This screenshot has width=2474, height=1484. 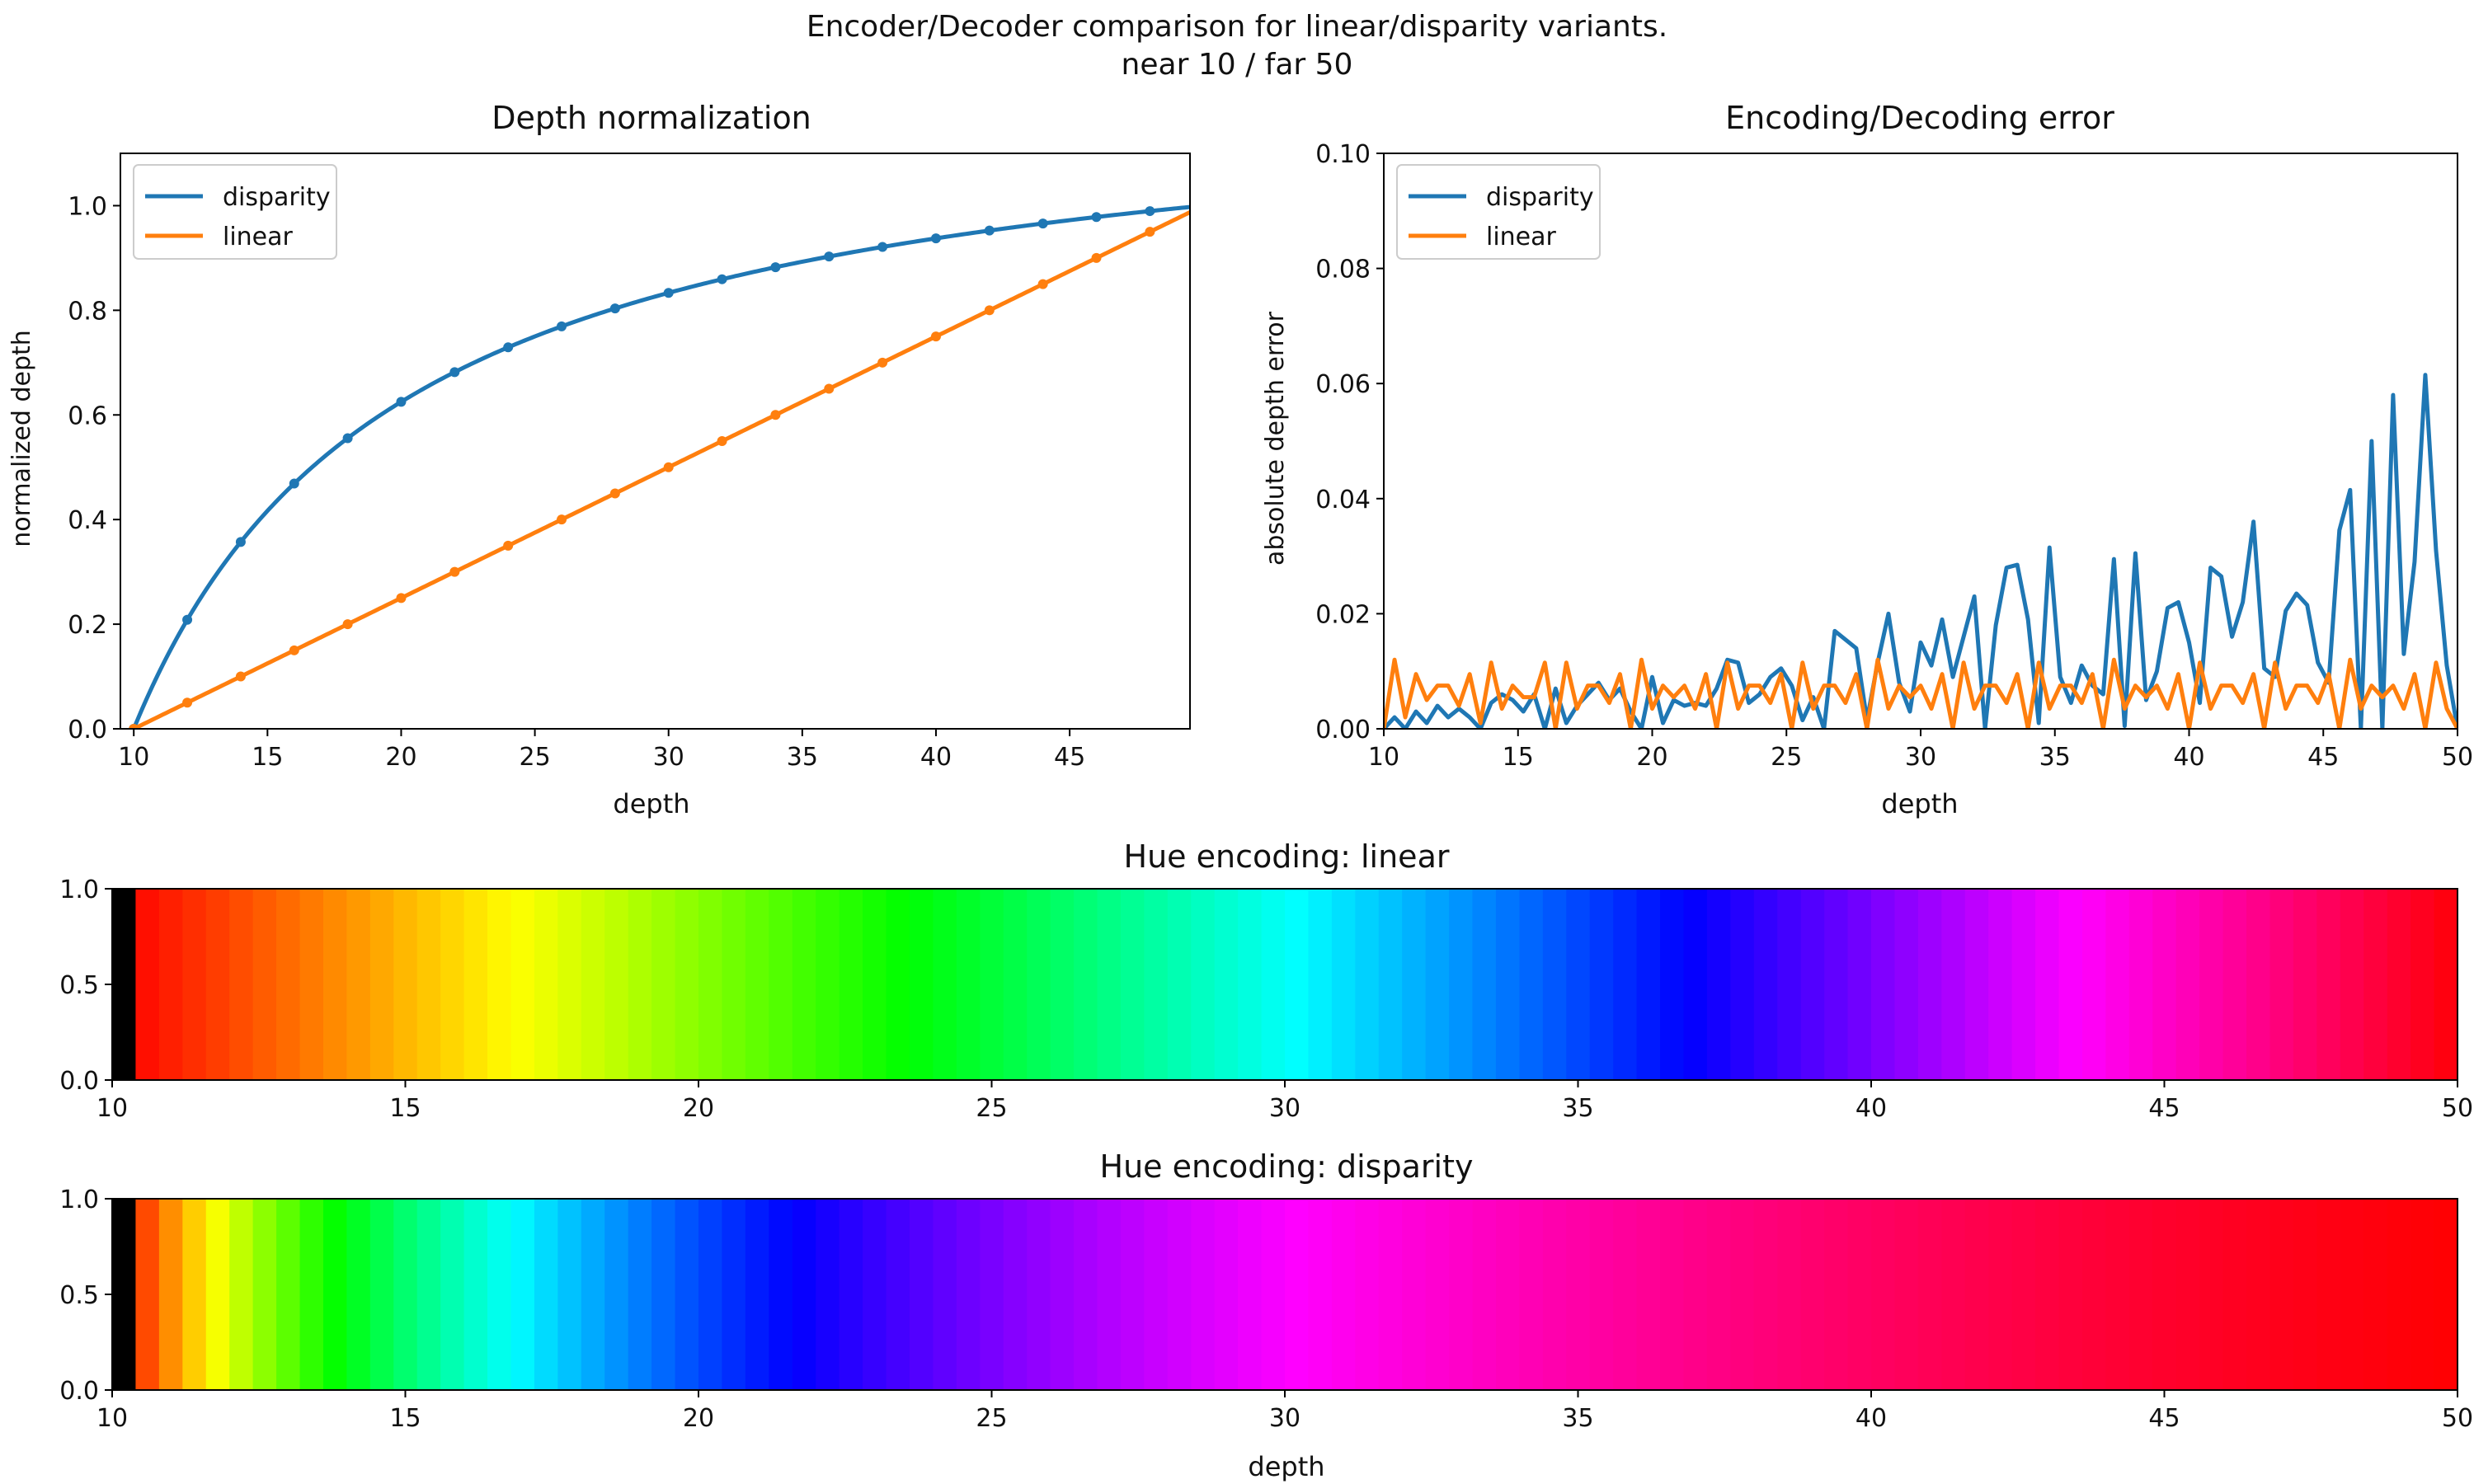 I want to click on depth-normalization-xtick-label: 40, so click(x=936, y=757).